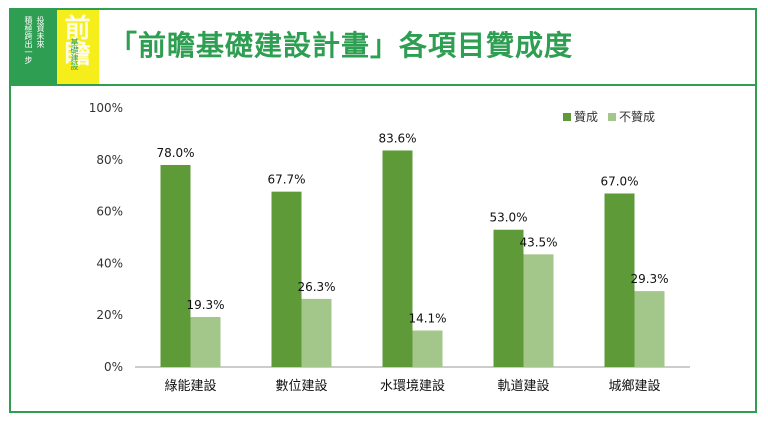 Image resolution: width=768 pixels, height=421 pixels. What do you see at coordinates (649, 279) in the screenshot?
I see `data-label: 29.3%` at bounding box center [649, 279].